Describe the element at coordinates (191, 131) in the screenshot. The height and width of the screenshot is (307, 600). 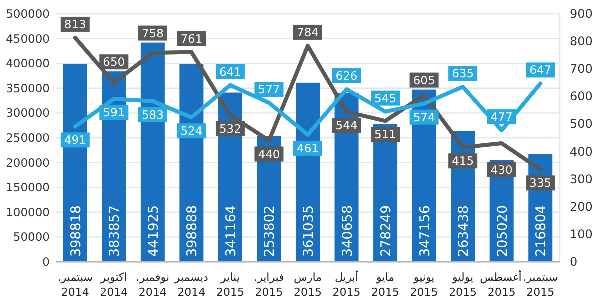
I see `data-label: 524` at that location.